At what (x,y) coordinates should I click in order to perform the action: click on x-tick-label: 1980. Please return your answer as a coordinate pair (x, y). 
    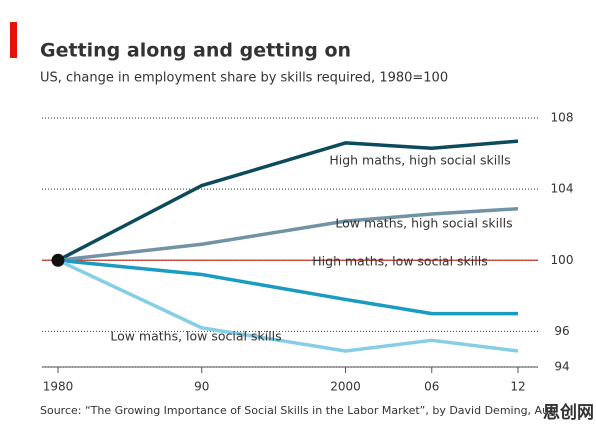
    Looking at the image, I should click on (58, 387).